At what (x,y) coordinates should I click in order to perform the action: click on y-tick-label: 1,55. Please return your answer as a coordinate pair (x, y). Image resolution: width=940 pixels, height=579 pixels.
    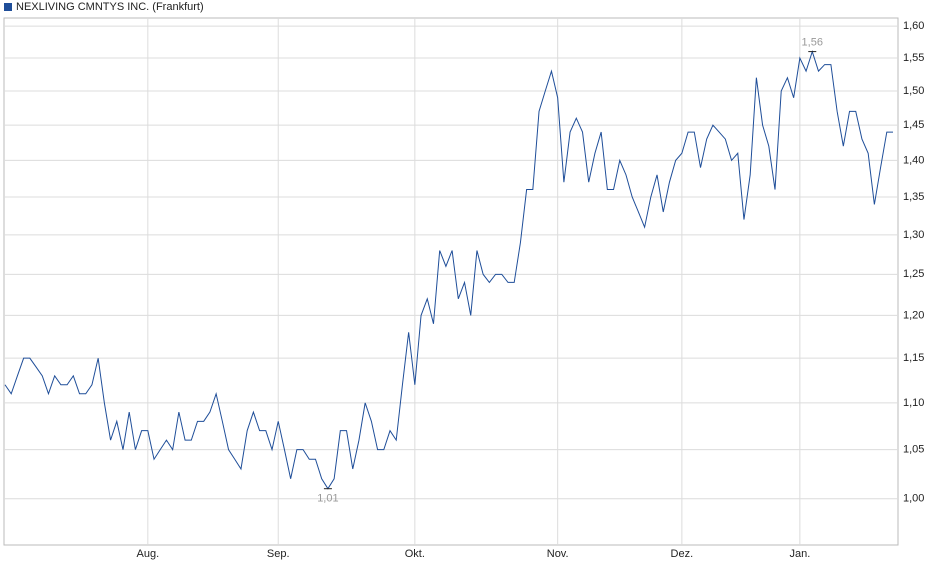
    Looking at the image, I should click on (913, 58).